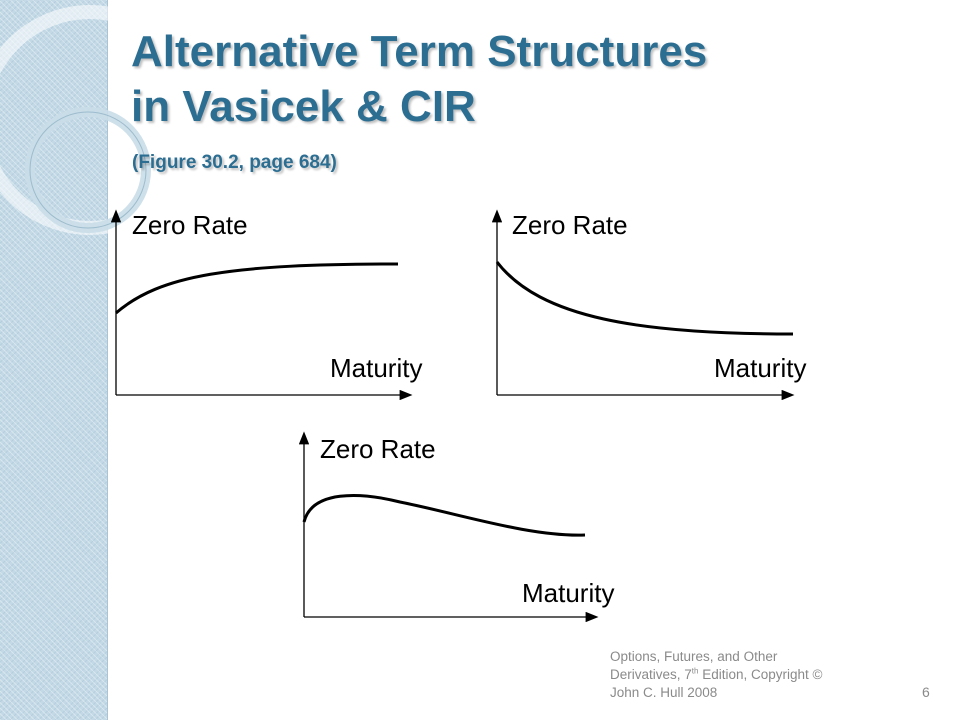 This screenshot has height=720, width=960. I want to click on footer-line-2: Derivatives, 7th Edition, Copyright ©, so click(740, 675).